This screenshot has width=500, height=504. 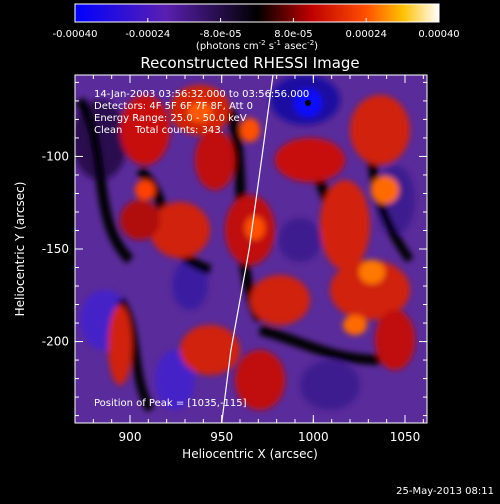 I want to click on info-peak-position: Position of Peak = [1035,-115], so click(x=170, y=403).